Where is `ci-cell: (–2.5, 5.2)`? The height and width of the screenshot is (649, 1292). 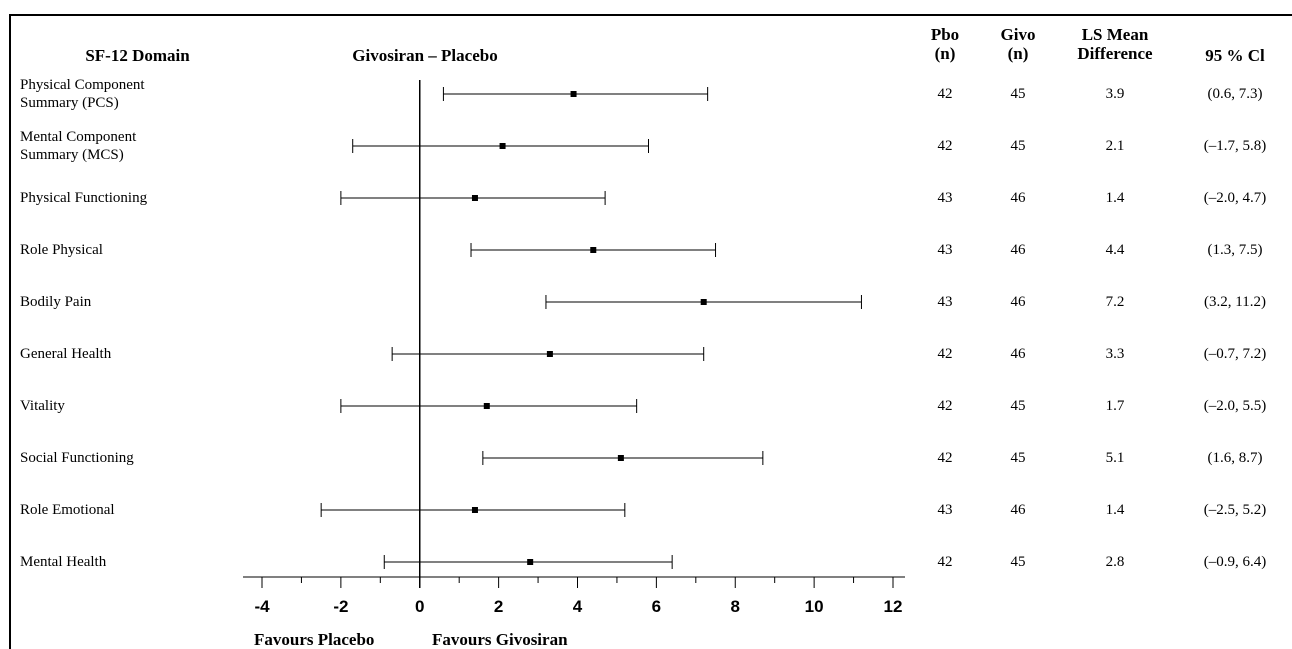
ci-cell: (–2.5, 5.2) is located at coordinates (1235, 510).